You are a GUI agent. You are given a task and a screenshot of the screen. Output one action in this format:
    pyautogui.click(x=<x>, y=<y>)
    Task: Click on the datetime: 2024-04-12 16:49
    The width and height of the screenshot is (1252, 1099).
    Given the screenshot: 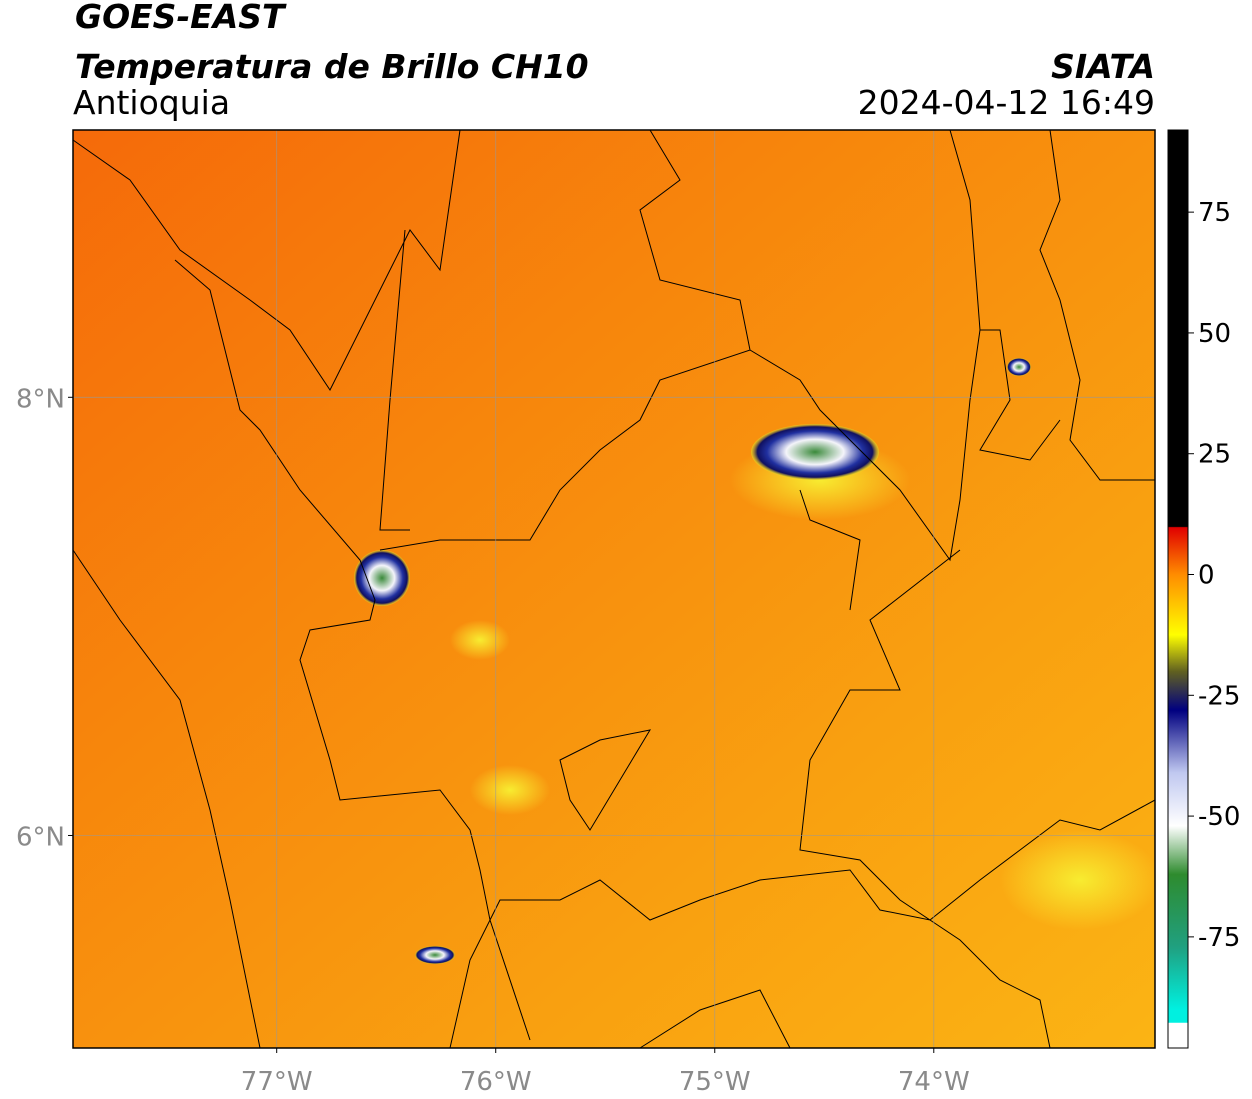 What is the action you would take?
    pyautogui.click(x=1006, y=102)
    